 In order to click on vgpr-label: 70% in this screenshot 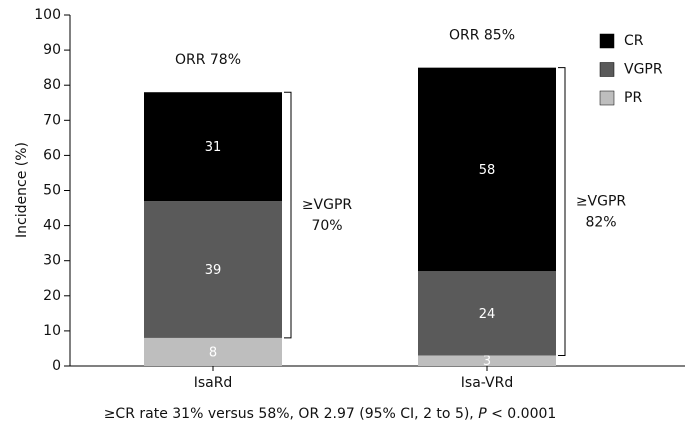, I will do `click(326, 226)`.